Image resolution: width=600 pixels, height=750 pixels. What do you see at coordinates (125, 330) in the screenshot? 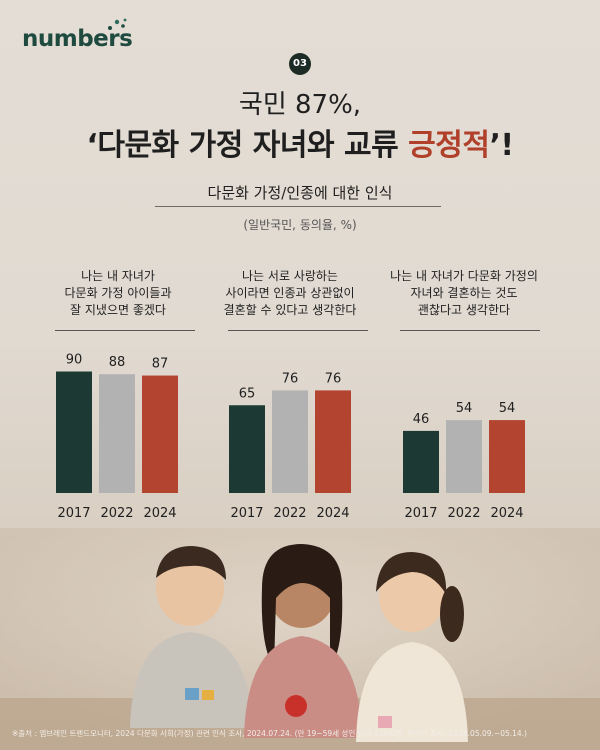
I see `chart-1-divider` at bounding box center [125, 330].